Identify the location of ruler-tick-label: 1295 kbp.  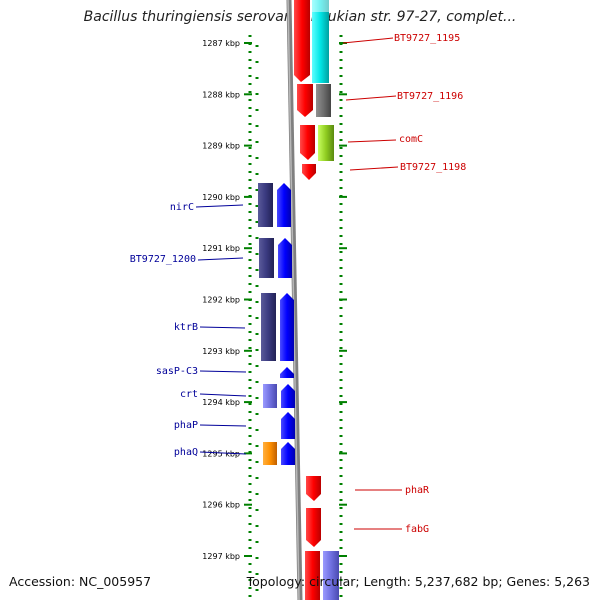
(221, 453).